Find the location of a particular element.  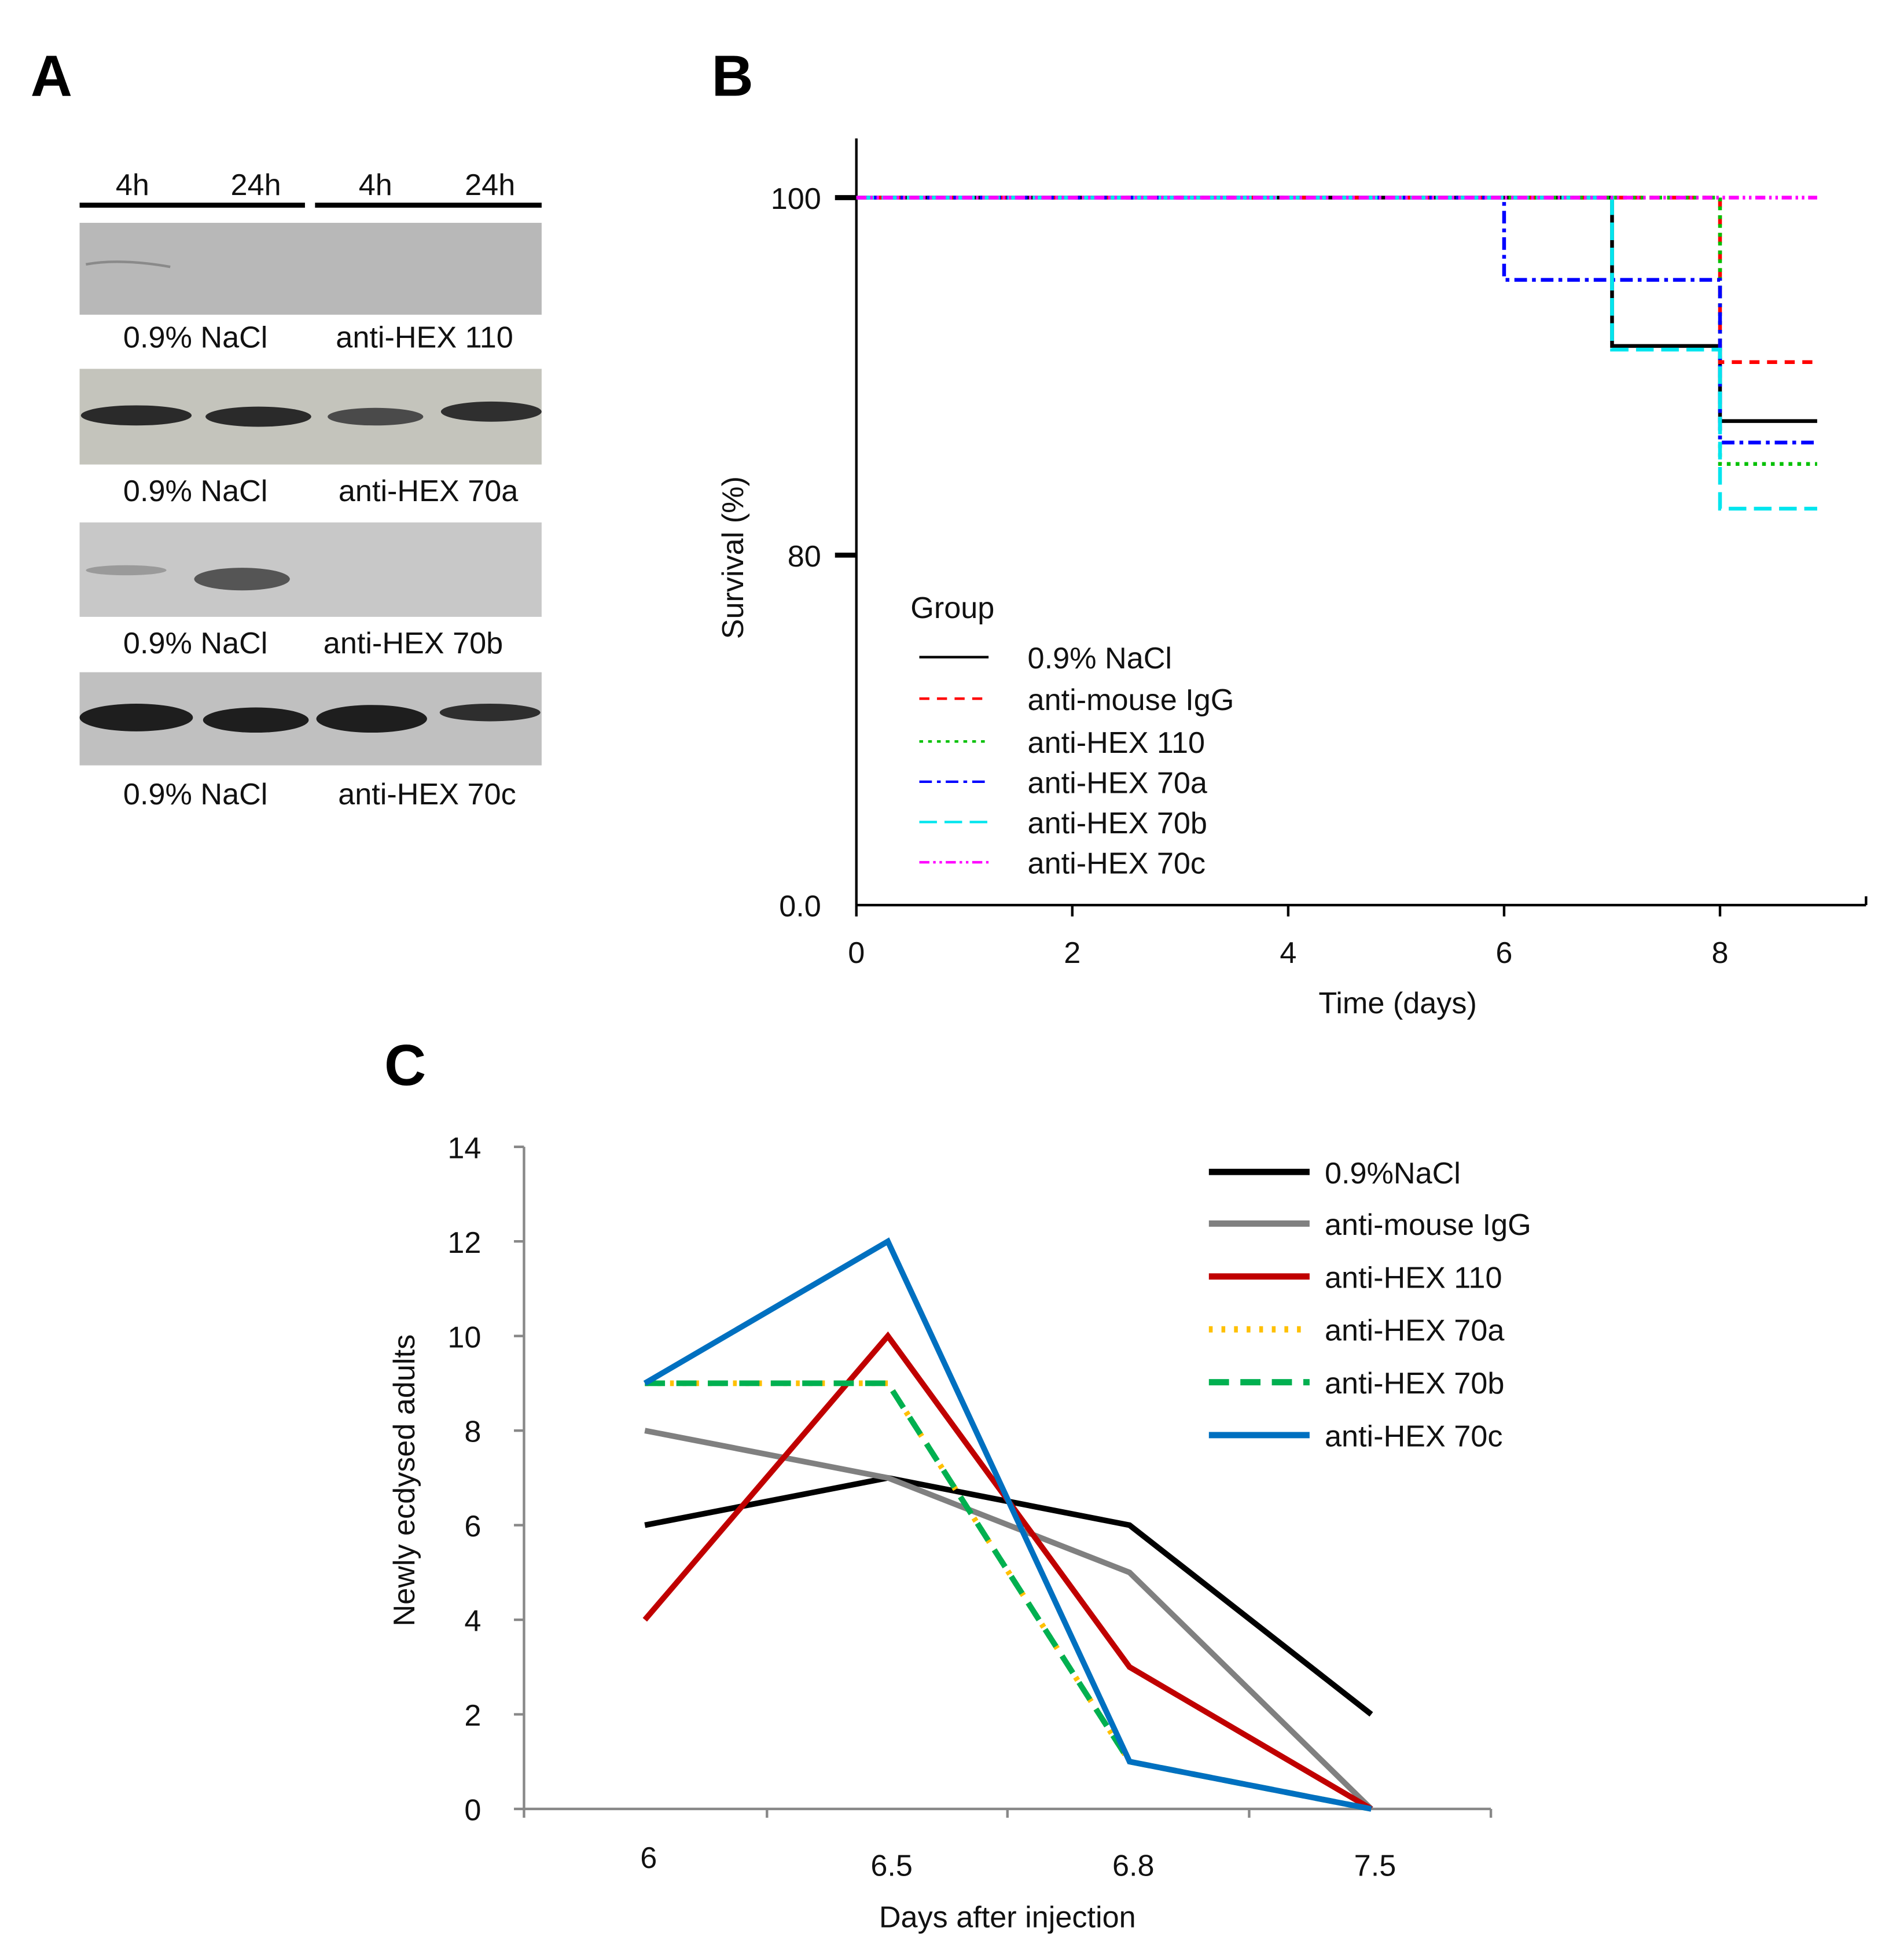

x-axis-label: Time (days) is located at coordinates (1398, 1003).